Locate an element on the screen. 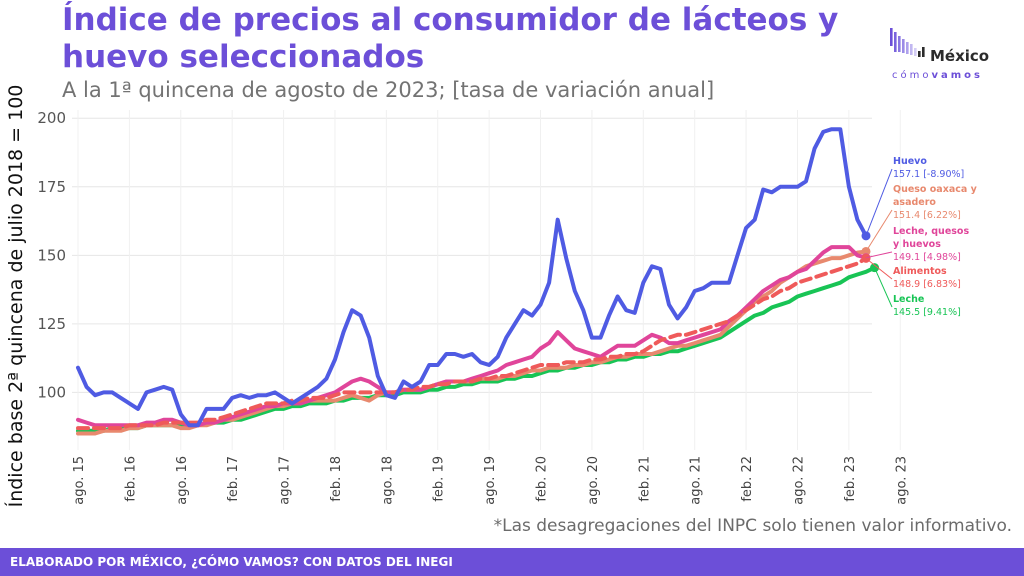 The image size is (1024, 576). series-name-label: Leche is located at coordinates (908, 299).